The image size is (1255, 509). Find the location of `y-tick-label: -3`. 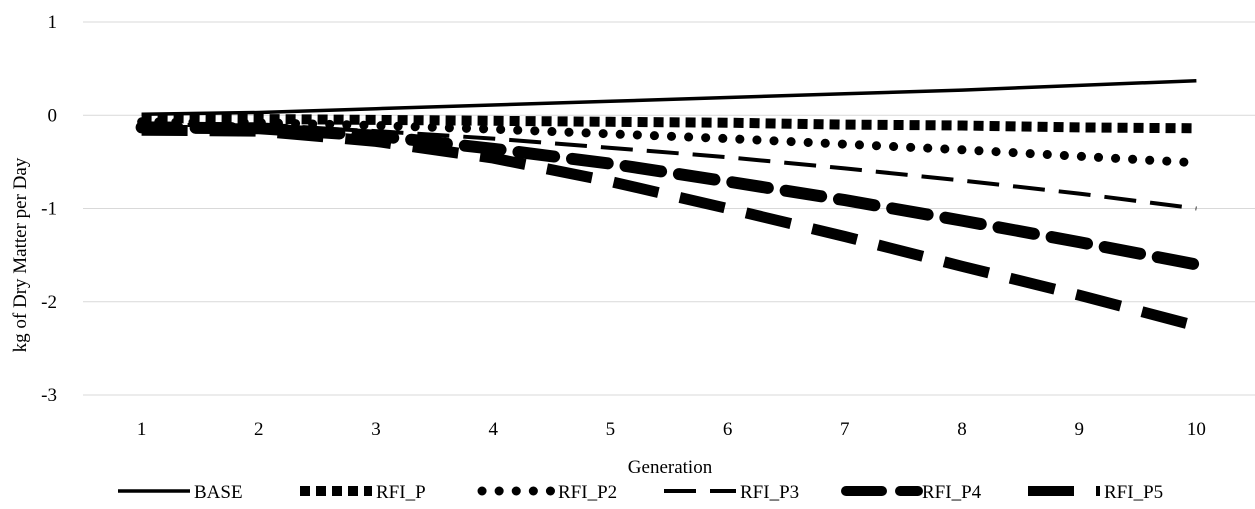

y-tick-label: -3 is located at coordinates (49, 395).